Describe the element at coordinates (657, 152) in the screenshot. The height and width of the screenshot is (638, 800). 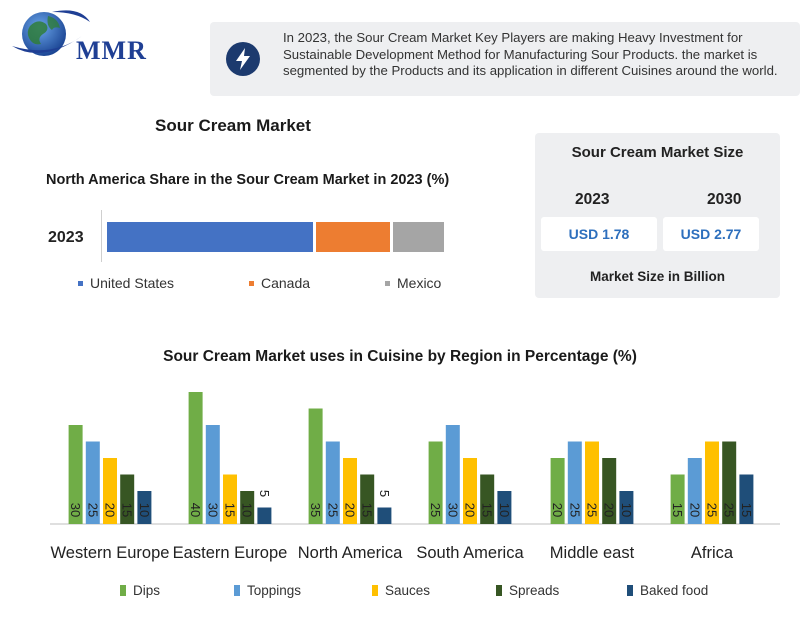
I see `market-size-title: Sour Cream Market Size` at that location.